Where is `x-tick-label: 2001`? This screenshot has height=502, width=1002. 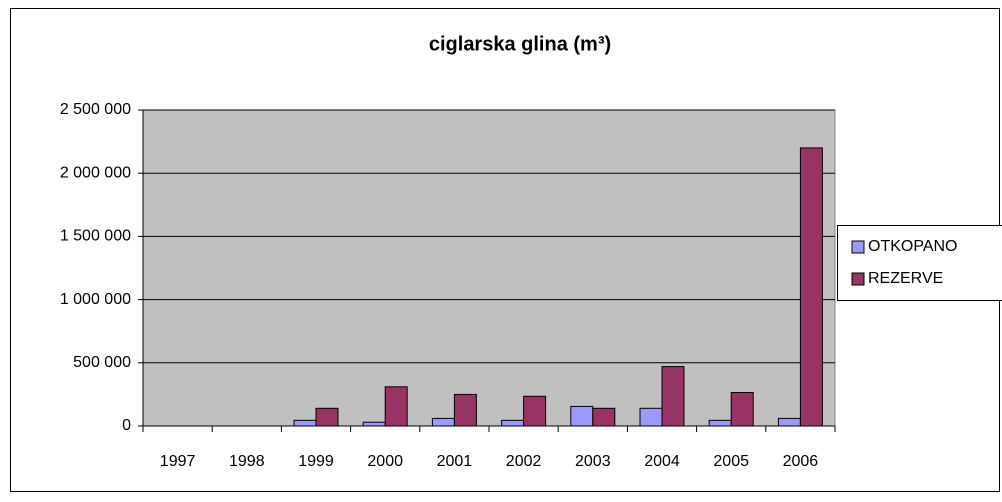
x-tick-label: 2001 is located at coordinates (455, 461).